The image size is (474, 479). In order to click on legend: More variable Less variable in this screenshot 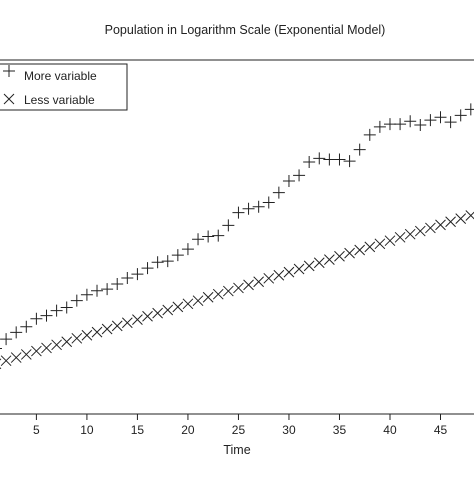, I will do `click(64, 87)`.